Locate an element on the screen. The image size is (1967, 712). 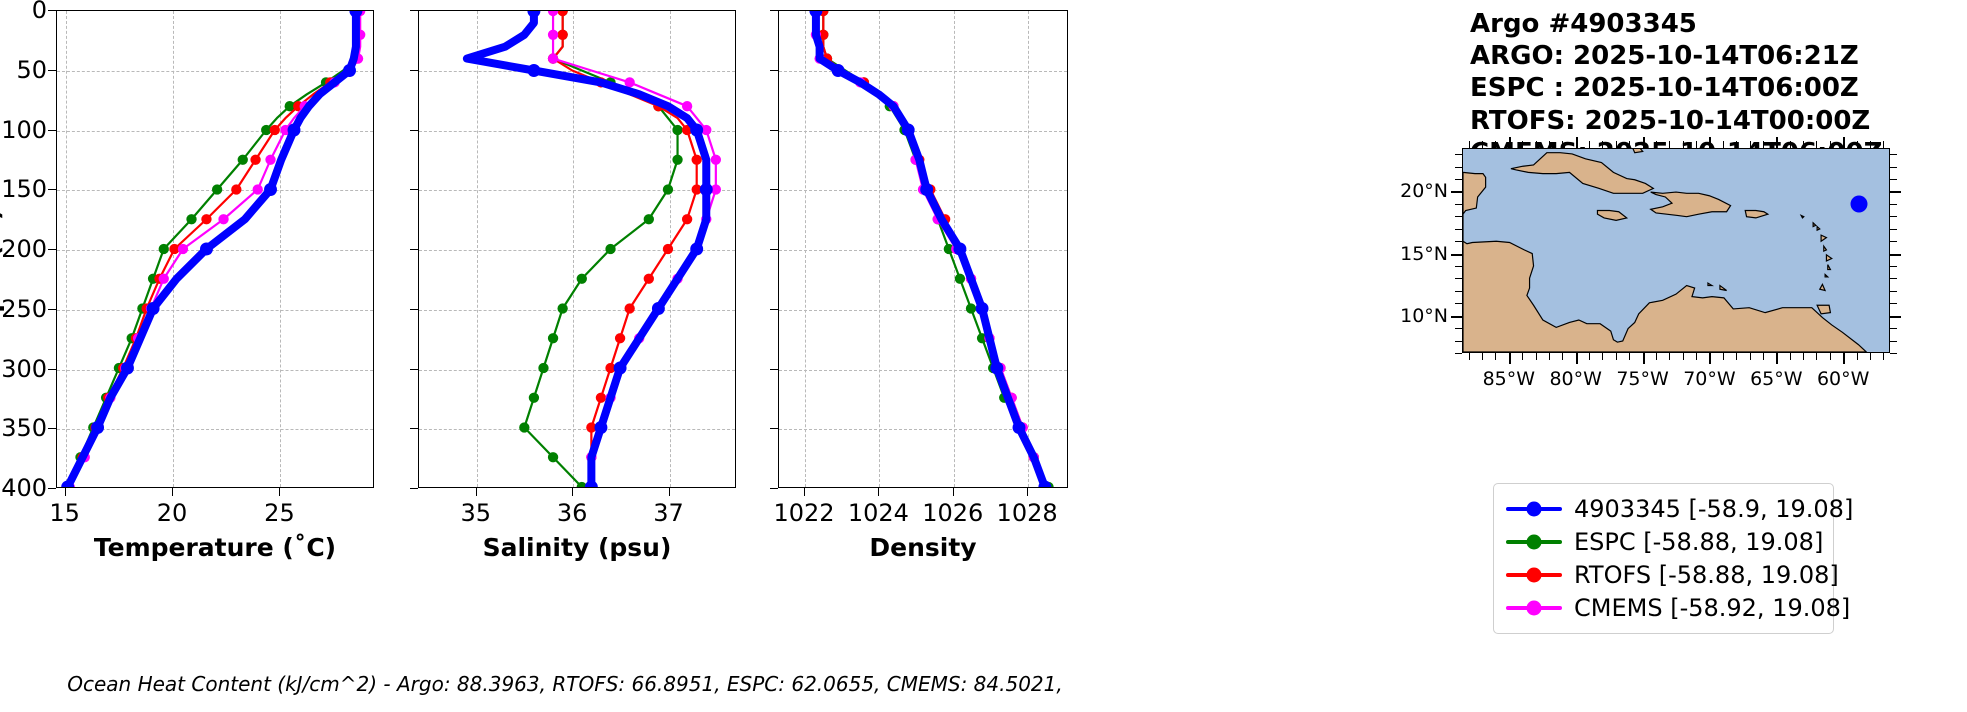
legend-item-cmems: CMEMS [-58.92, 19.08] is located at coordinates (1678, 607).